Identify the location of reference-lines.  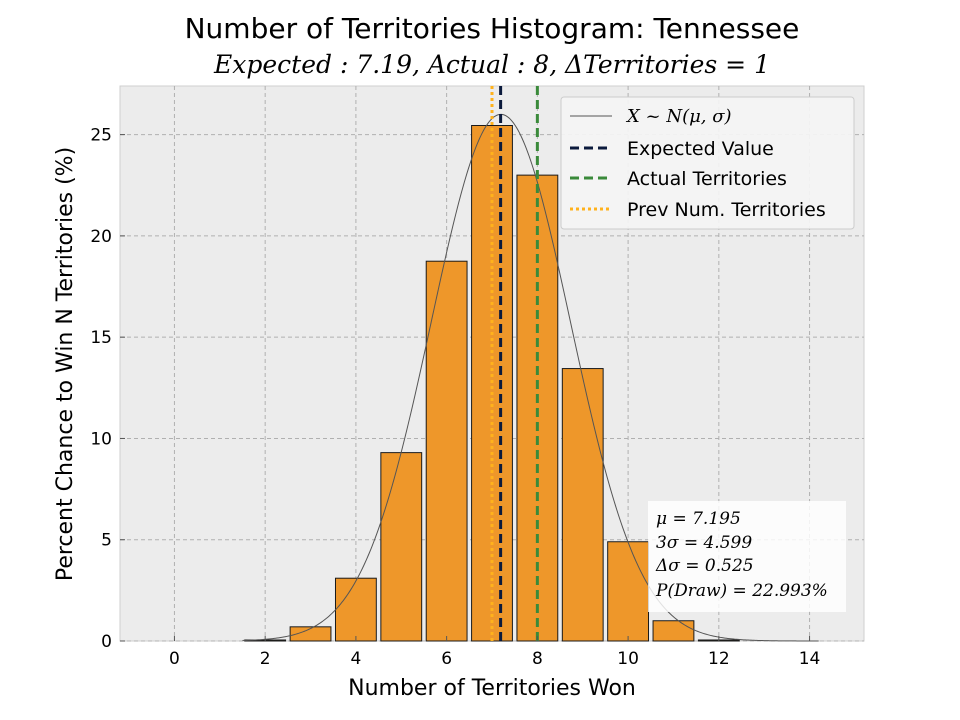
(514, 363).